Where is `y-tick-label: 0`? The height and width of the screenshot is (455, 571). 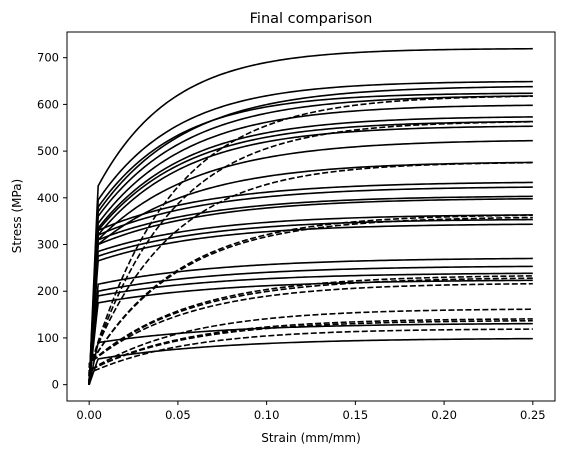
y-tick-label: 0 is located at coordinates (55, 385).